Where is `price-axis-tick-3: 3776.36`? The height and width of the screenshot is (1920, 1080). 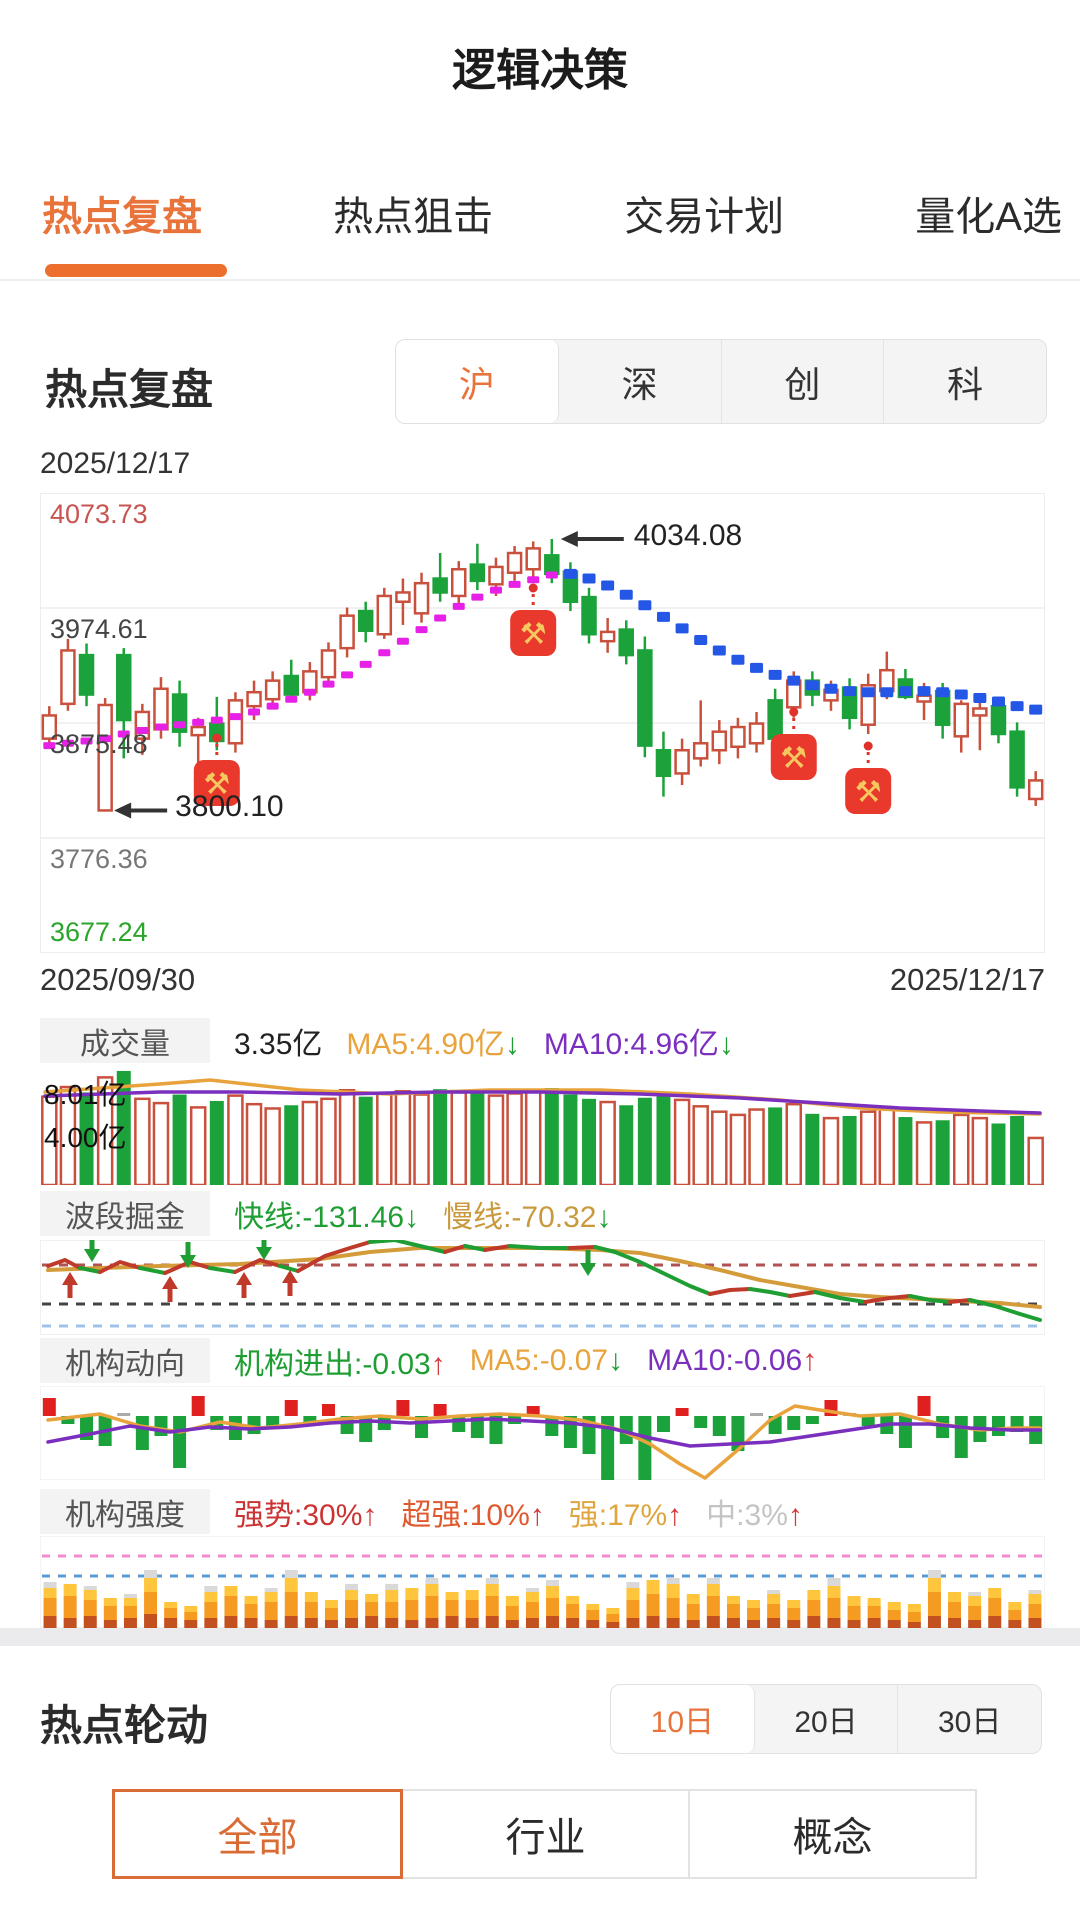
price-axis-tick-3: 3776.36 is located at coordinates (99, 859).